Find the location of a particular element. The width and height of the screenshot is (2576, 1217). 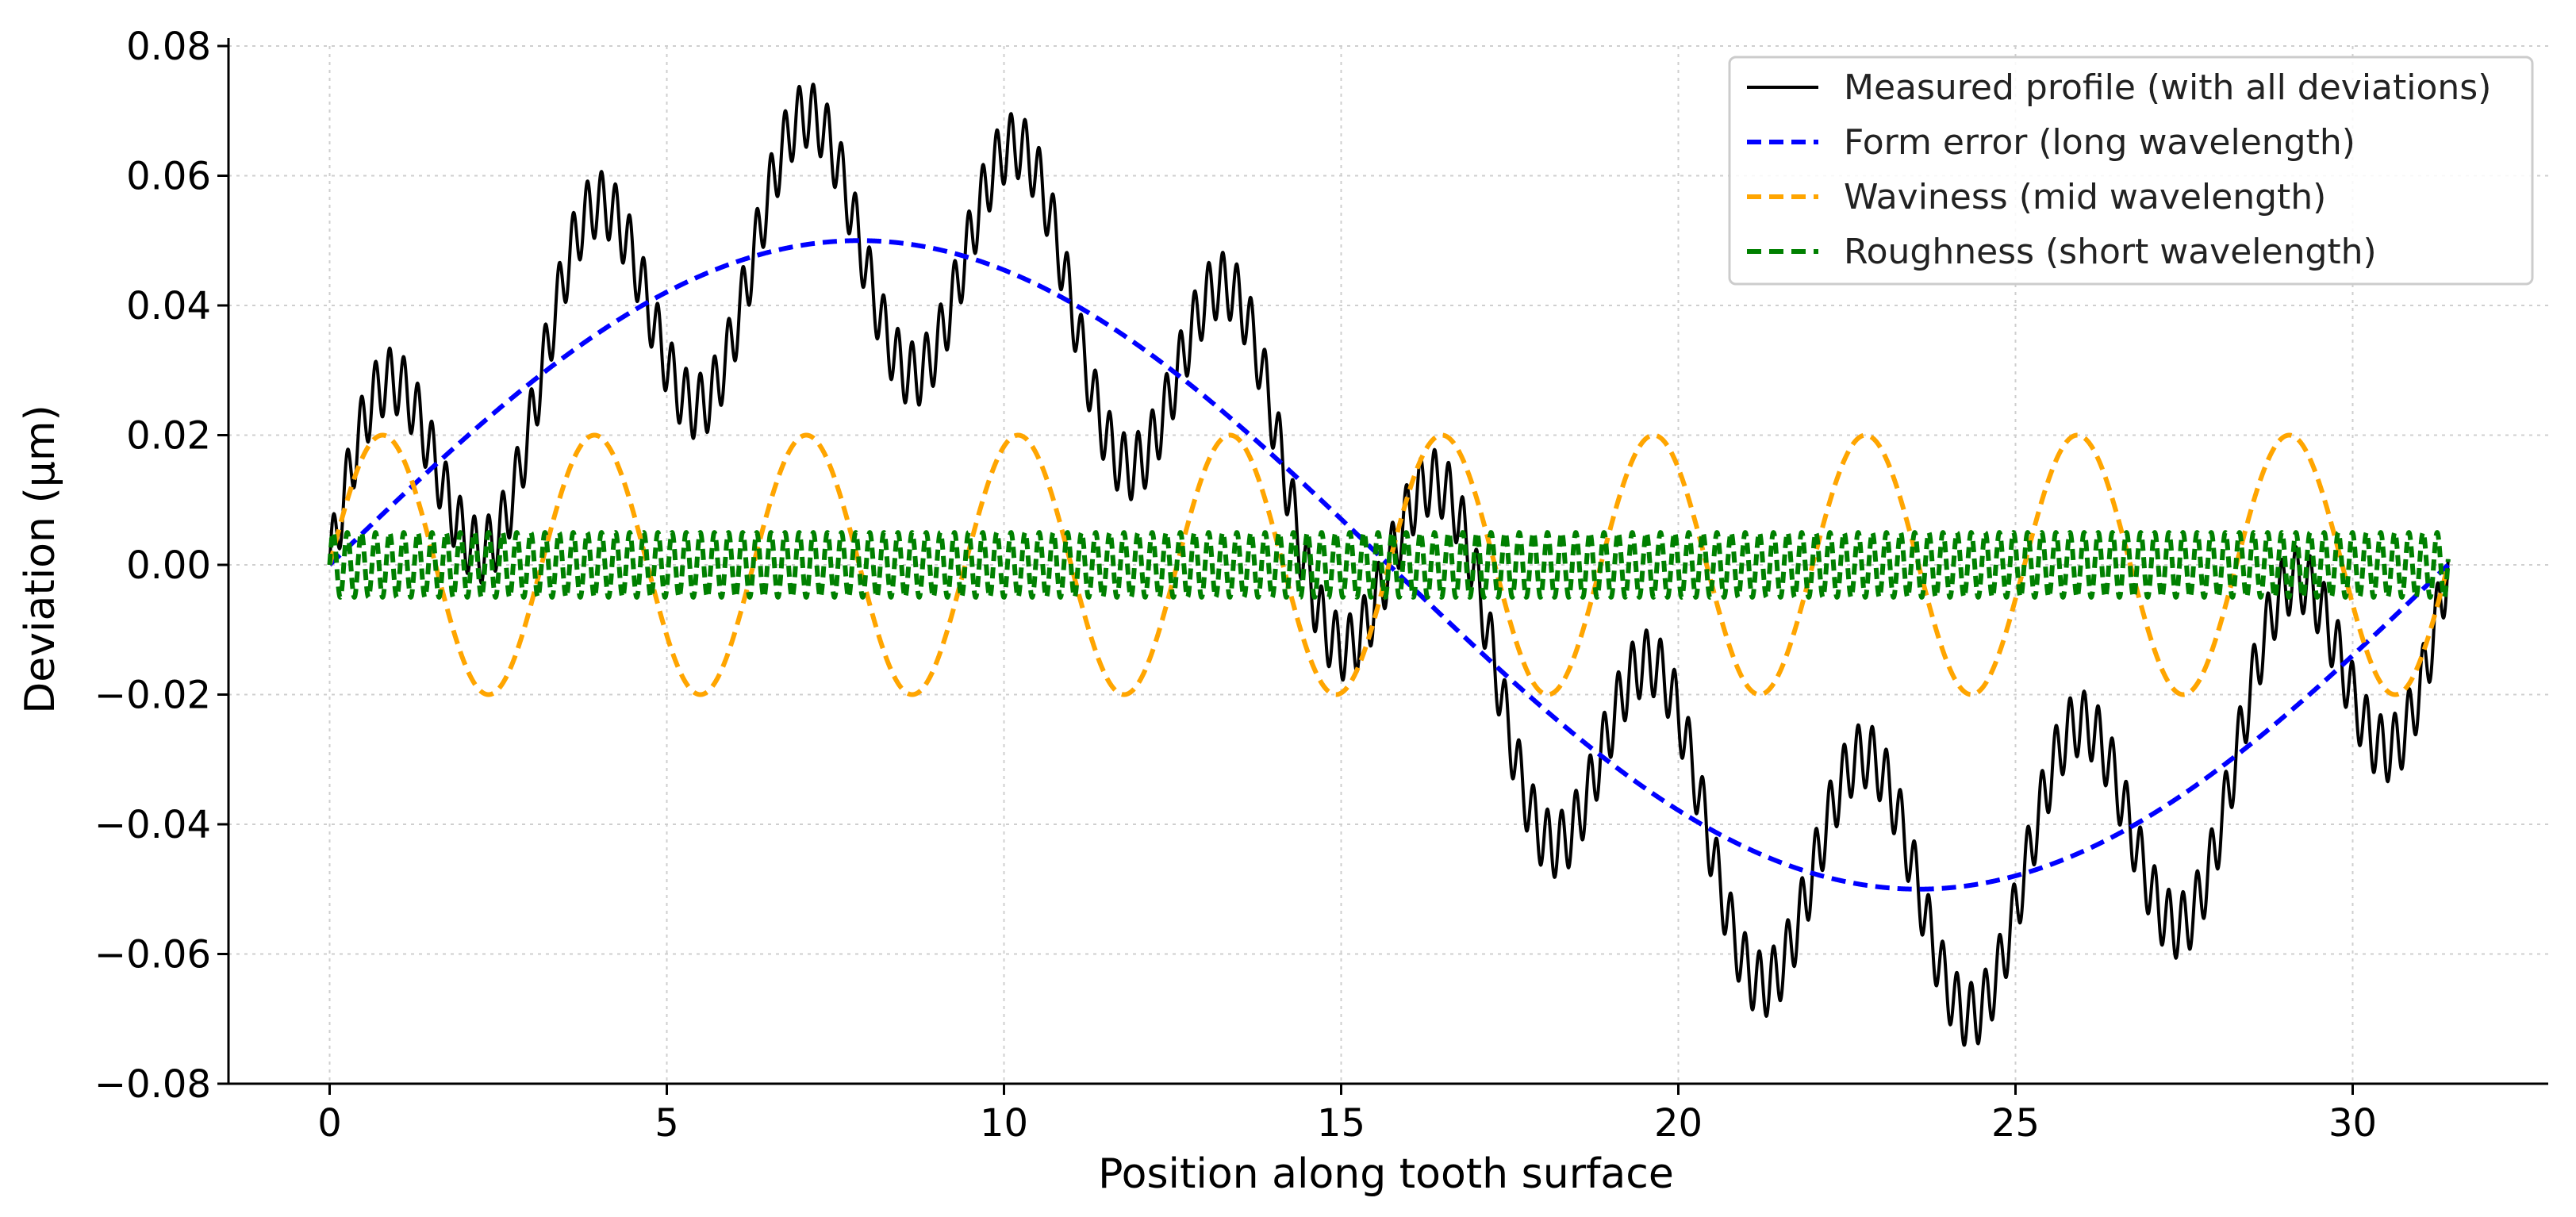

x-tick-label: 5 is located at coordinates (667, 1123).